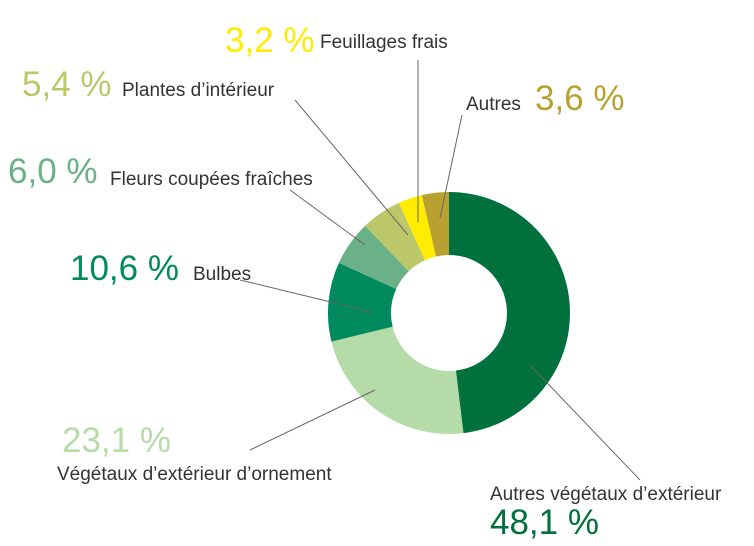 The width and height of the screenshot is (754, 546). Describe the element at coordinates (493, 104) in the screenshot. I see `category-label: Autres` at that location.